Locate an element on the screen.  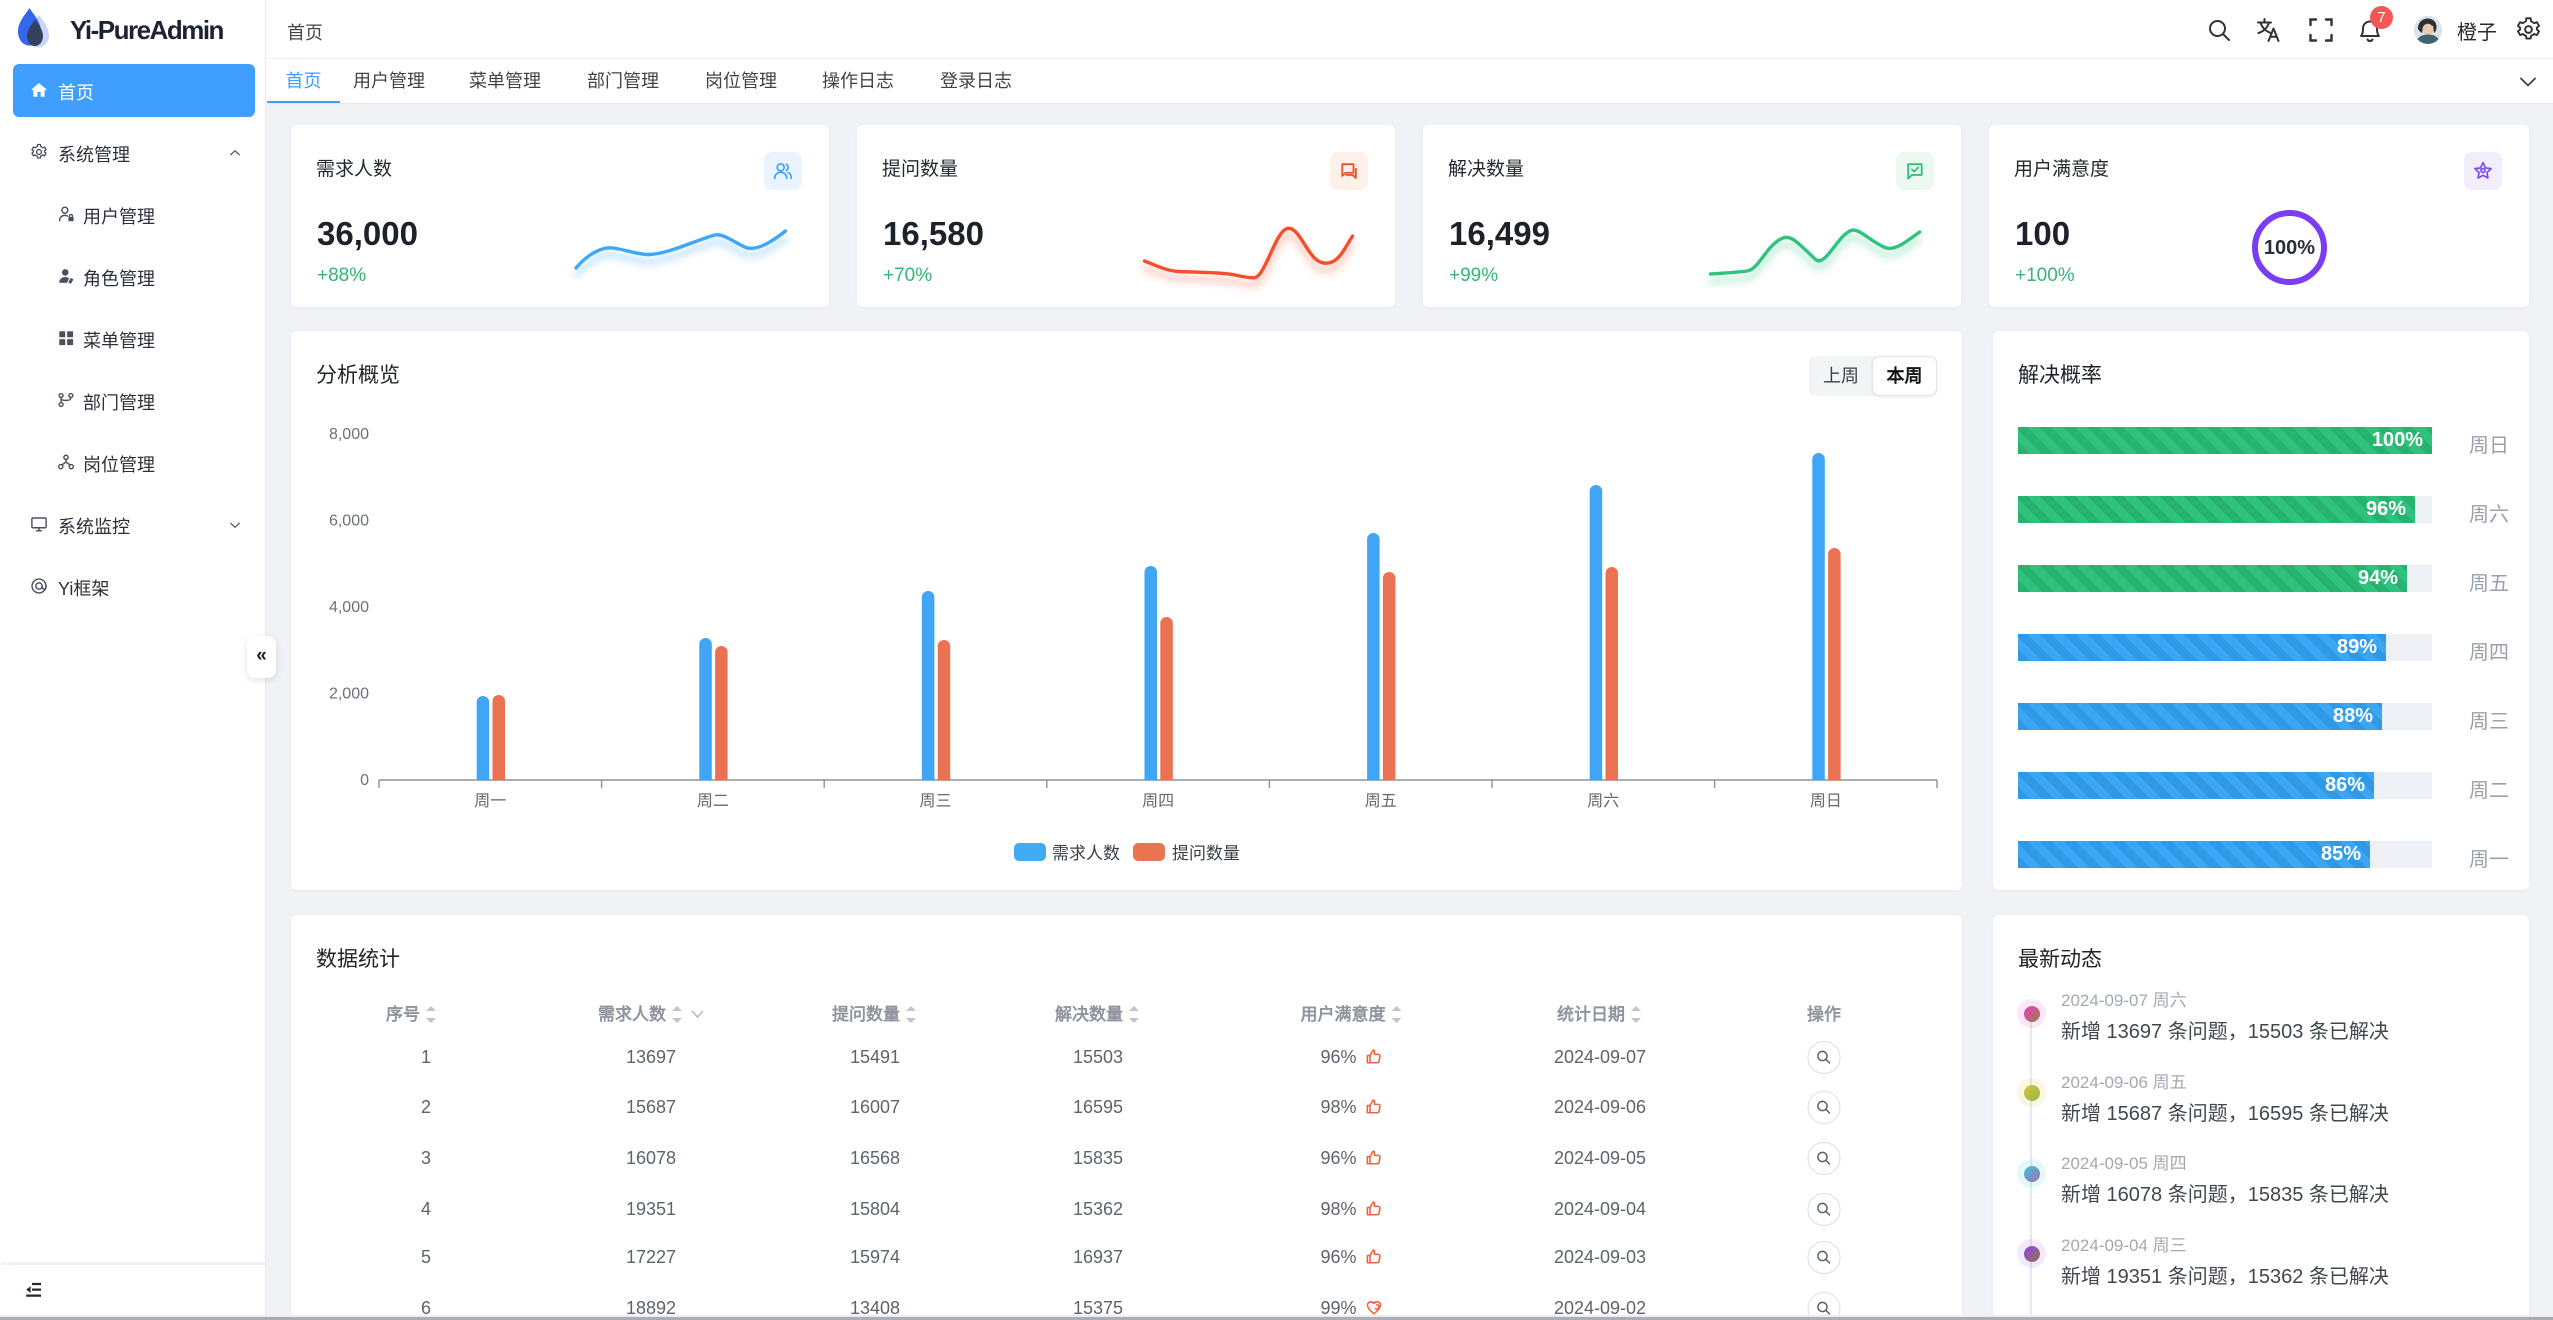
svg-text: 周一 is located at coordinates (490, 801).